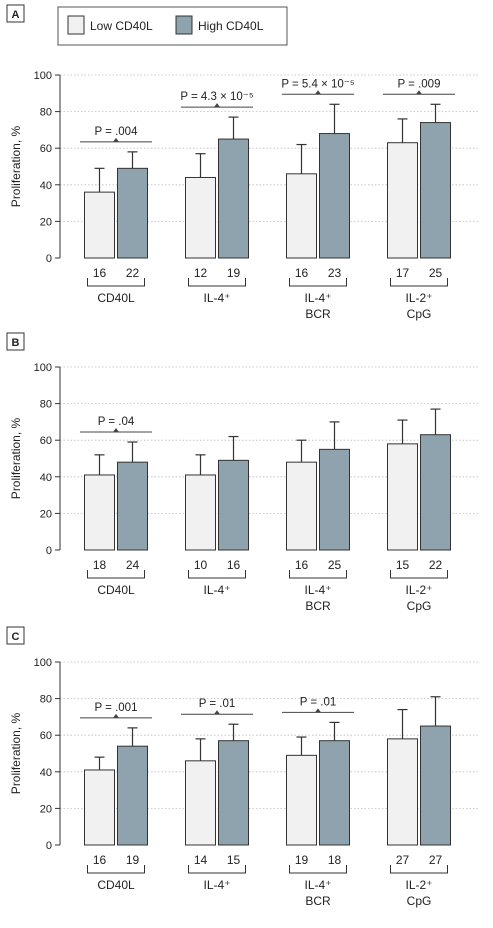 The width and height of the screenshot is (493, 928). I want to click on y-axis-title: Proliferation, %, so click(16, 753).